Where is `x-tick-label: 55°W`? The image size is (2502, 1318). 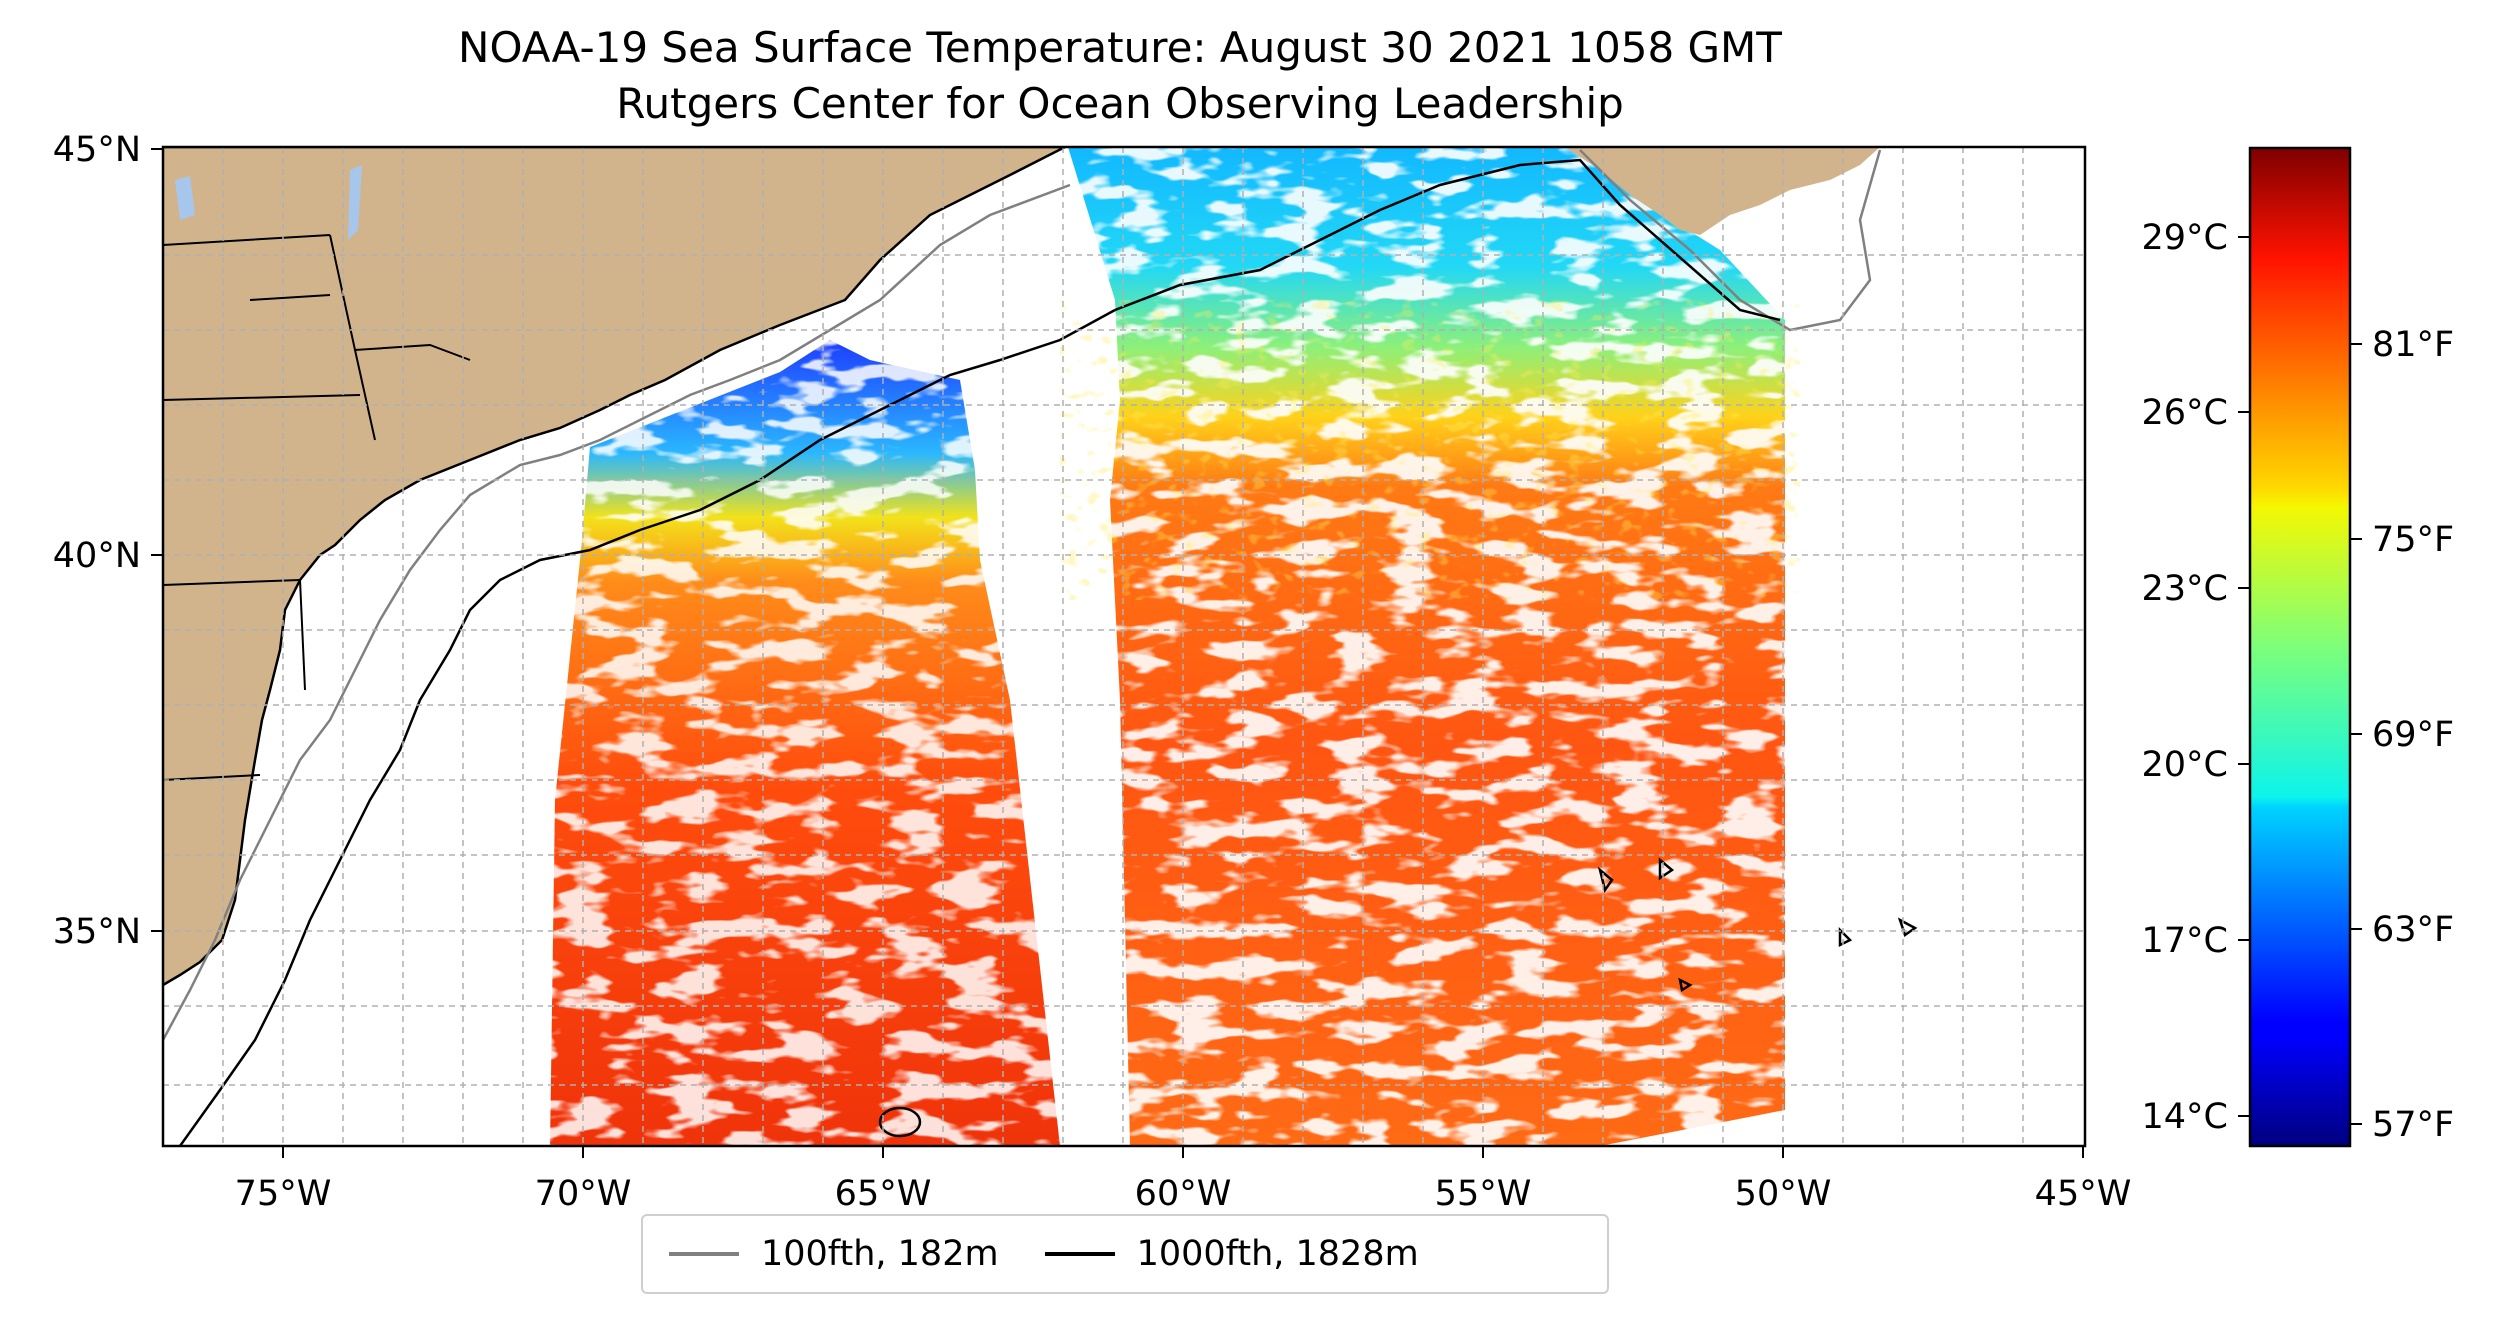 x-tick-label: 55°W is located at coordinates (1483, 1194).